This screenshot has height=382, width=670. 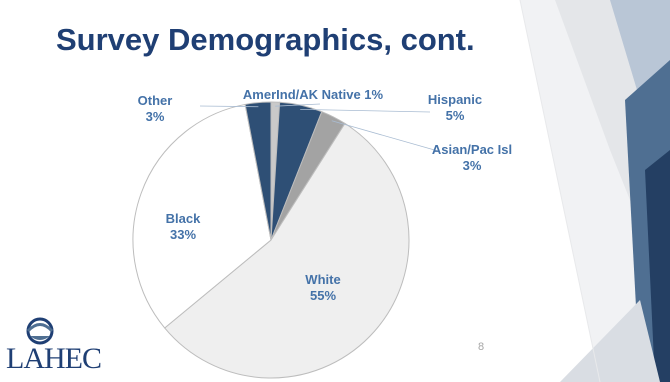 I want to click on pie-label-hispanic: Hispanic 5%, so click(x=455, y=107).